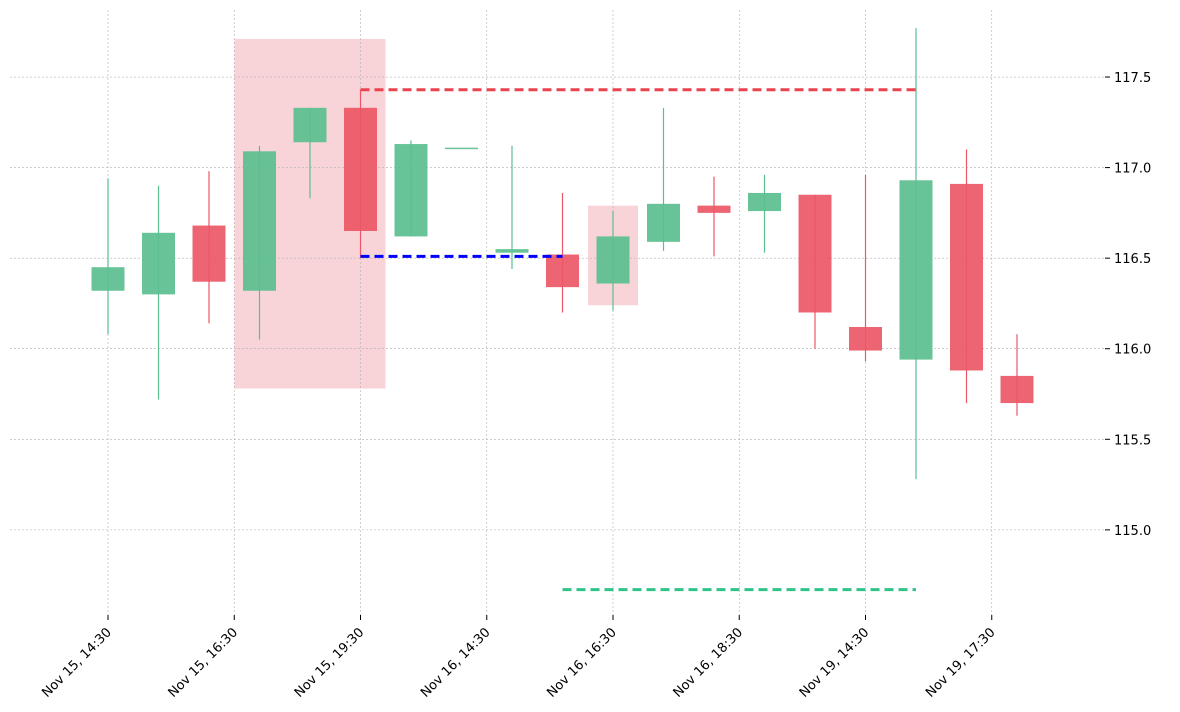 This screenshot has height=712, width=1180. I want to click on x-tick-label: Nov 15, 19:30, so click(330, 663).